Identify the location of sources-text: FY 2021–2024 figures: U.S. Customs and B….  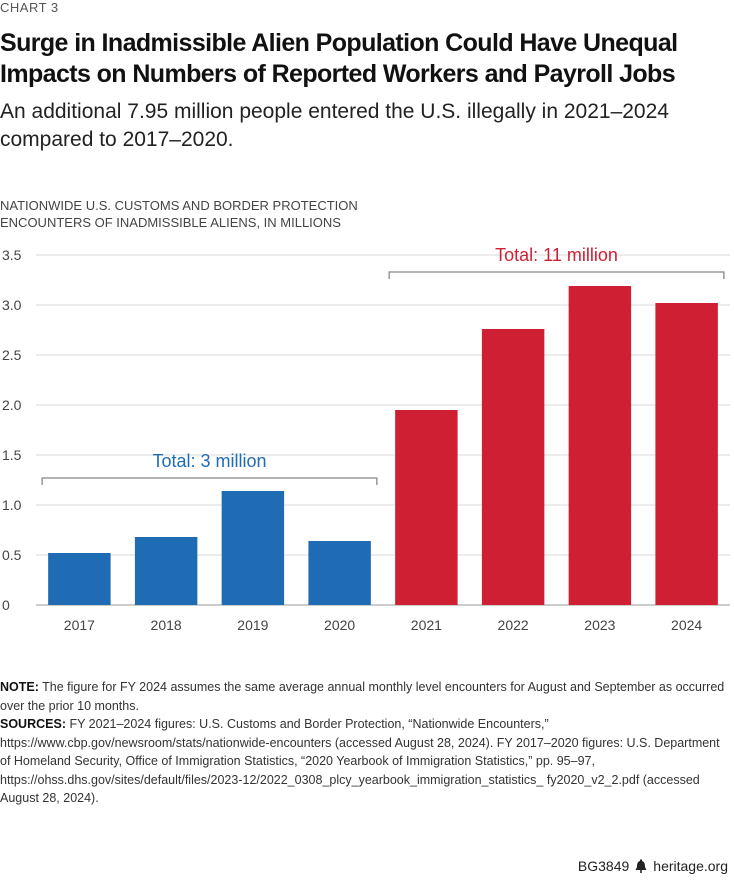
(360, 761).